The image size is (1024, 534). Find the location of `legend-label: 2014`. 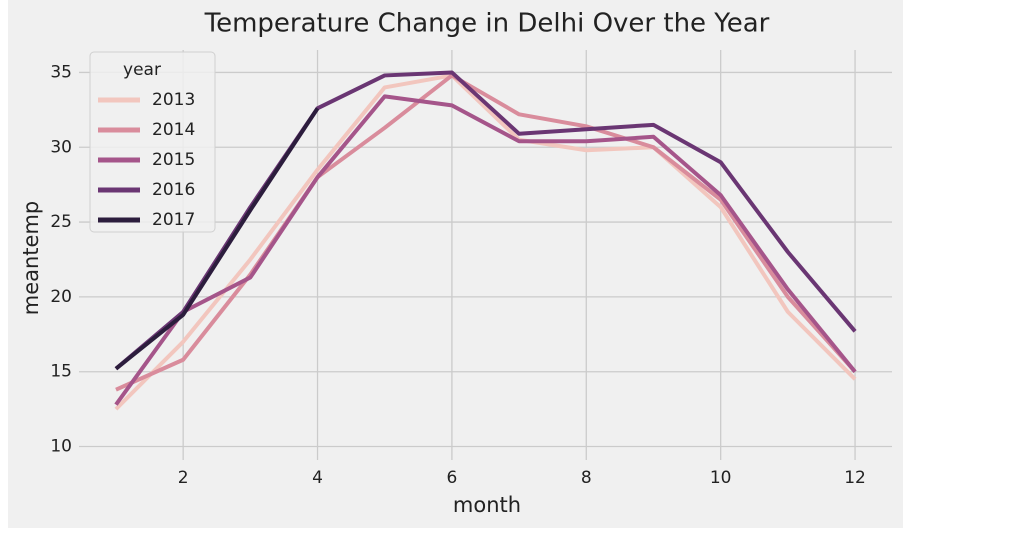

legend-label: 2014 is located at coordinates (173, 130).